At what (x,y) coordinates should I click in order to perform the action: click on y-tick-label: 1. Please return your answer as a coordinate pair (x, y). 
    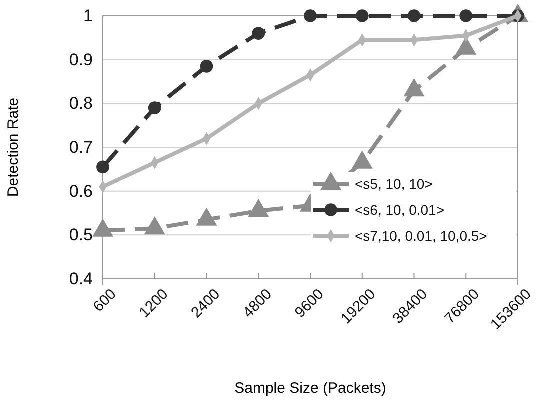
    Looking at the image, I should click on (88, 16).